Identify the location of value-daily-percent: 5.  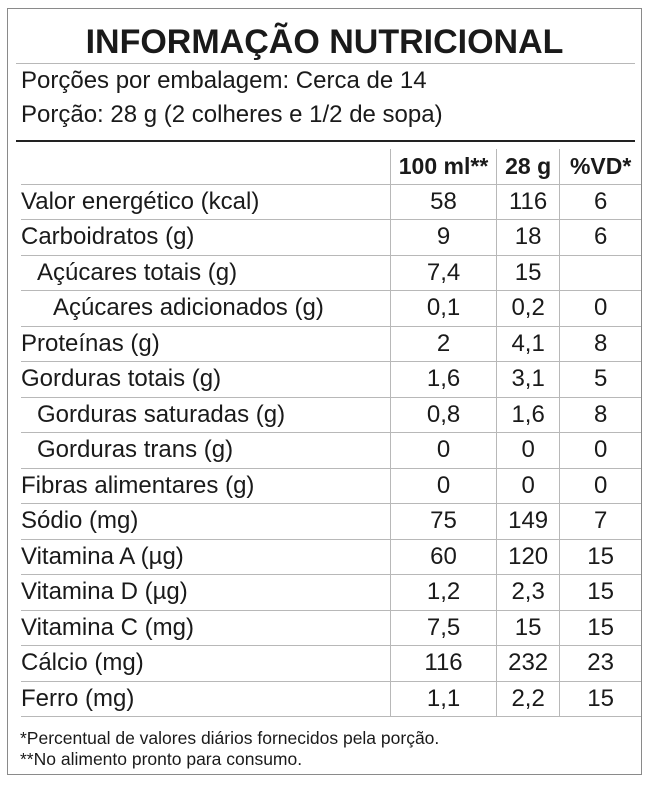
(600, 379).